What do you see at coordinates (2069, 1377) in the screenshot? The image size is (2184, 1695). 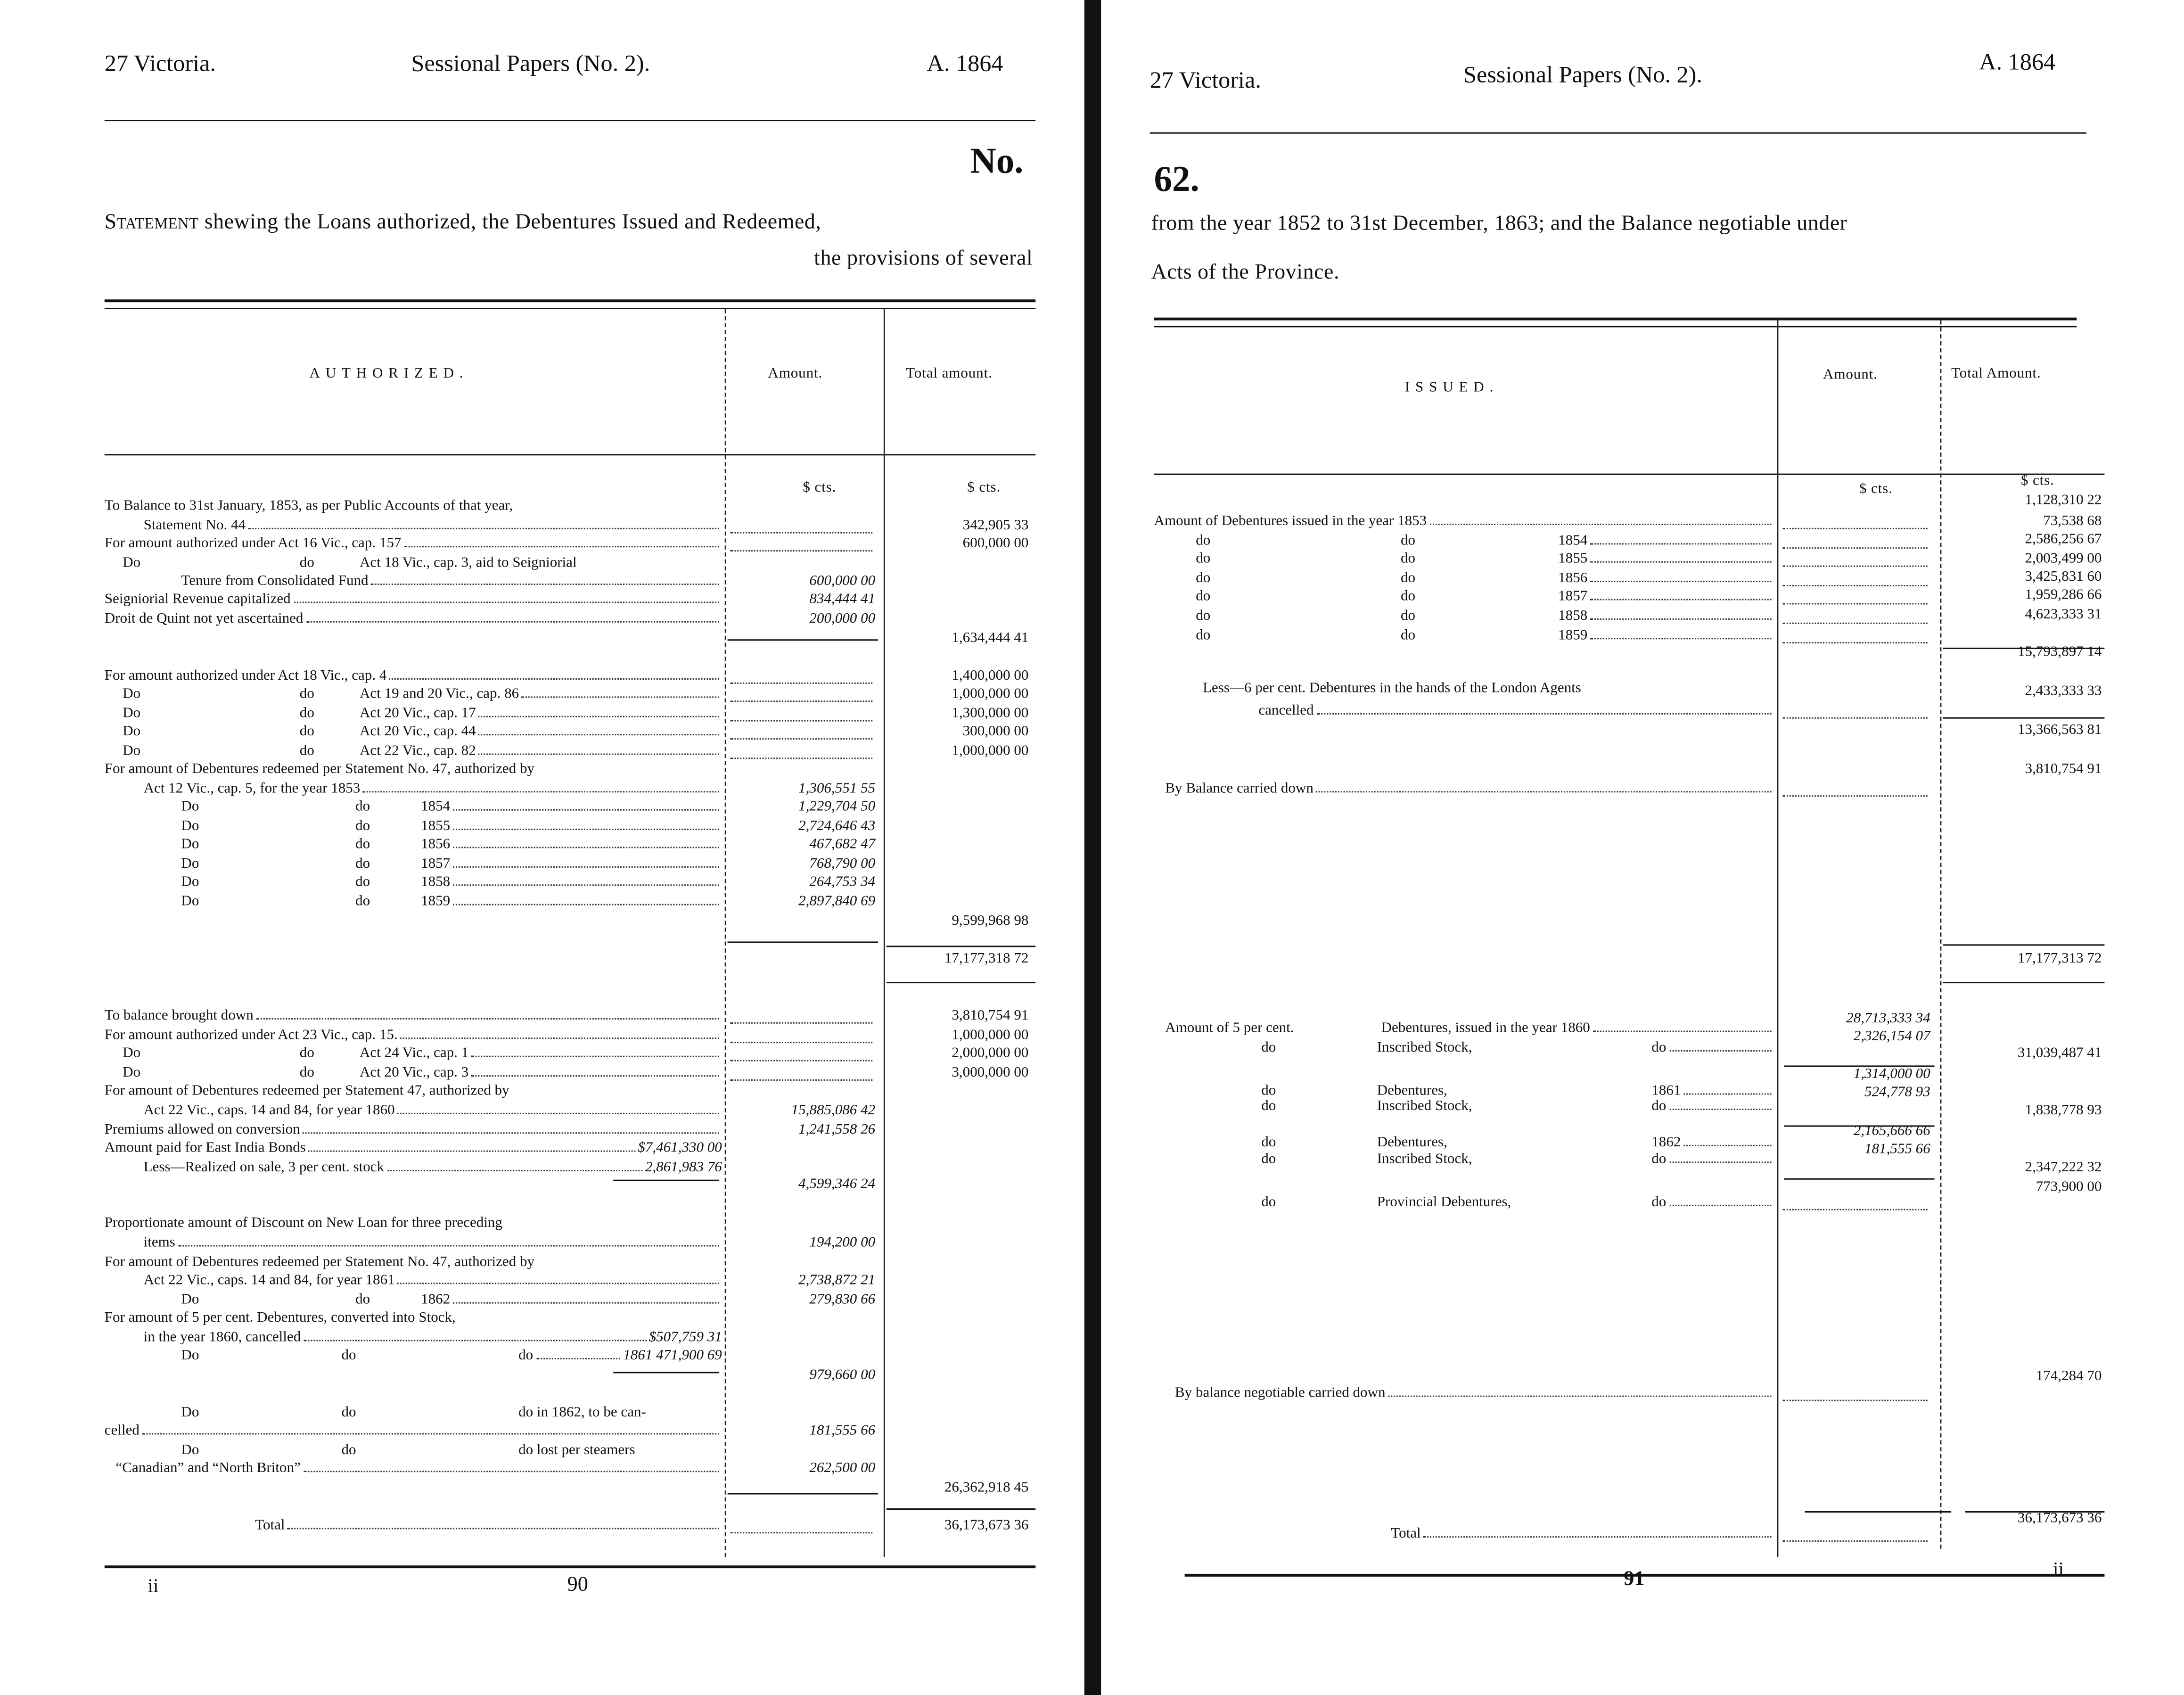 I see `total-amount-value: 174,284 70` at bounding box center [2069, 1377].